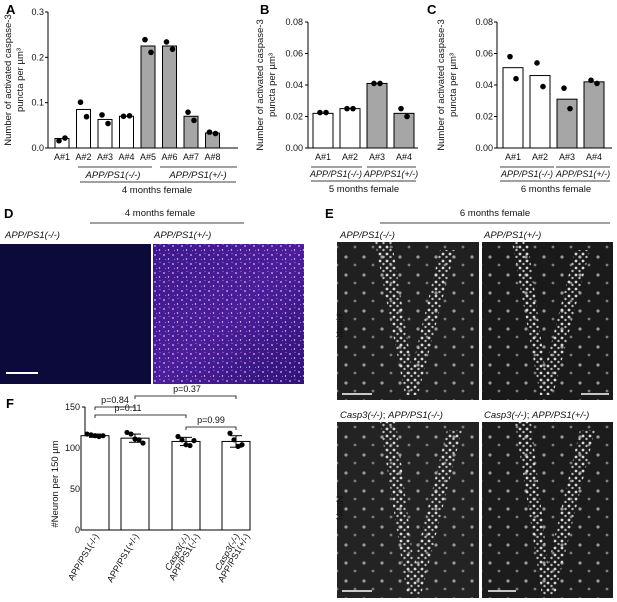 Image resolution: width=617 pixels, height=602 pixels. Describe the element at coordinates (556, 189) in the screenshot. I see `age-label-c: 6 months female` at that location.